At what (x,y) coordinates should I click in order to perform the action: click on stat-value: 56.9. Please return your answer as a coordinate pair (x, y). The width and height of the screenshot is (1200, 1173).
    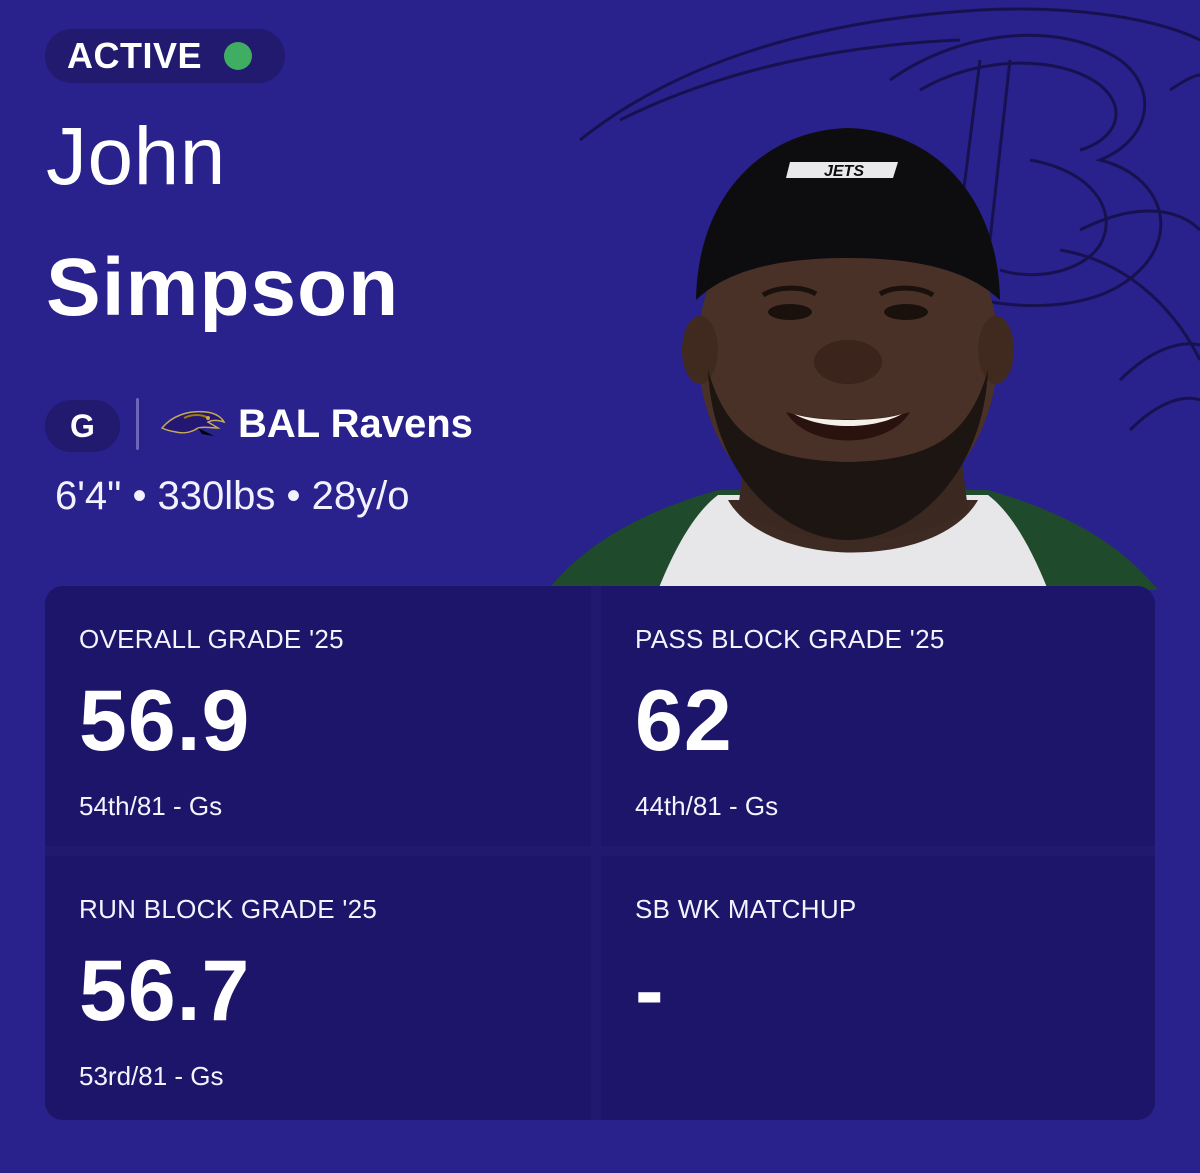
    Looking at the image, I should click on (165, 721).